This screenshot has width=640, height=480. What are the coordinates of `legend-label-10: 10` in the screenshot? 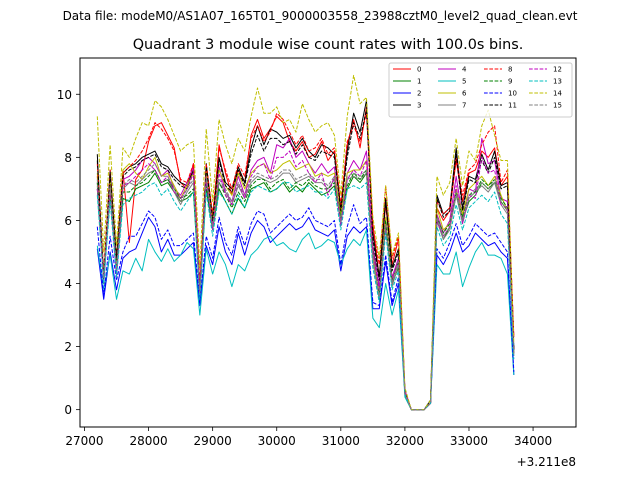 It's located at (512, 94).